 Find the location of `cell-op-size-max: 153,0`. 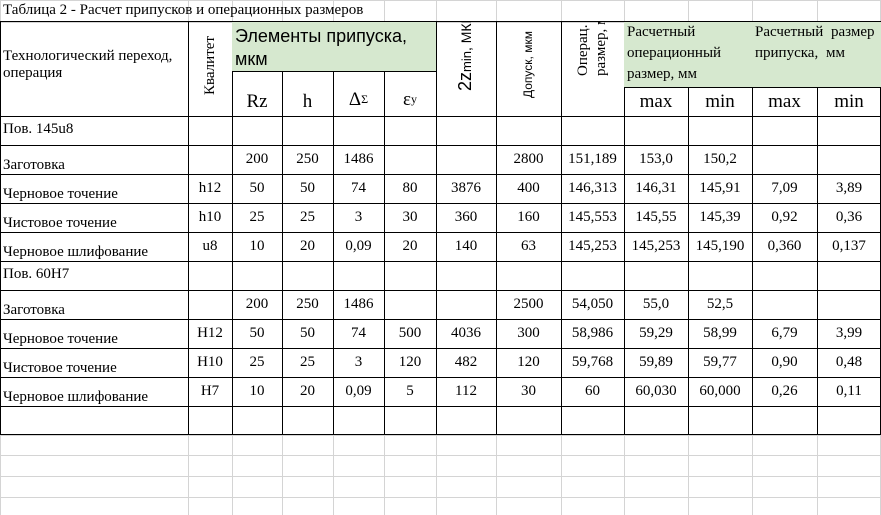

cell-op-size-max: 153,0 is located at coordinates (656, 158).